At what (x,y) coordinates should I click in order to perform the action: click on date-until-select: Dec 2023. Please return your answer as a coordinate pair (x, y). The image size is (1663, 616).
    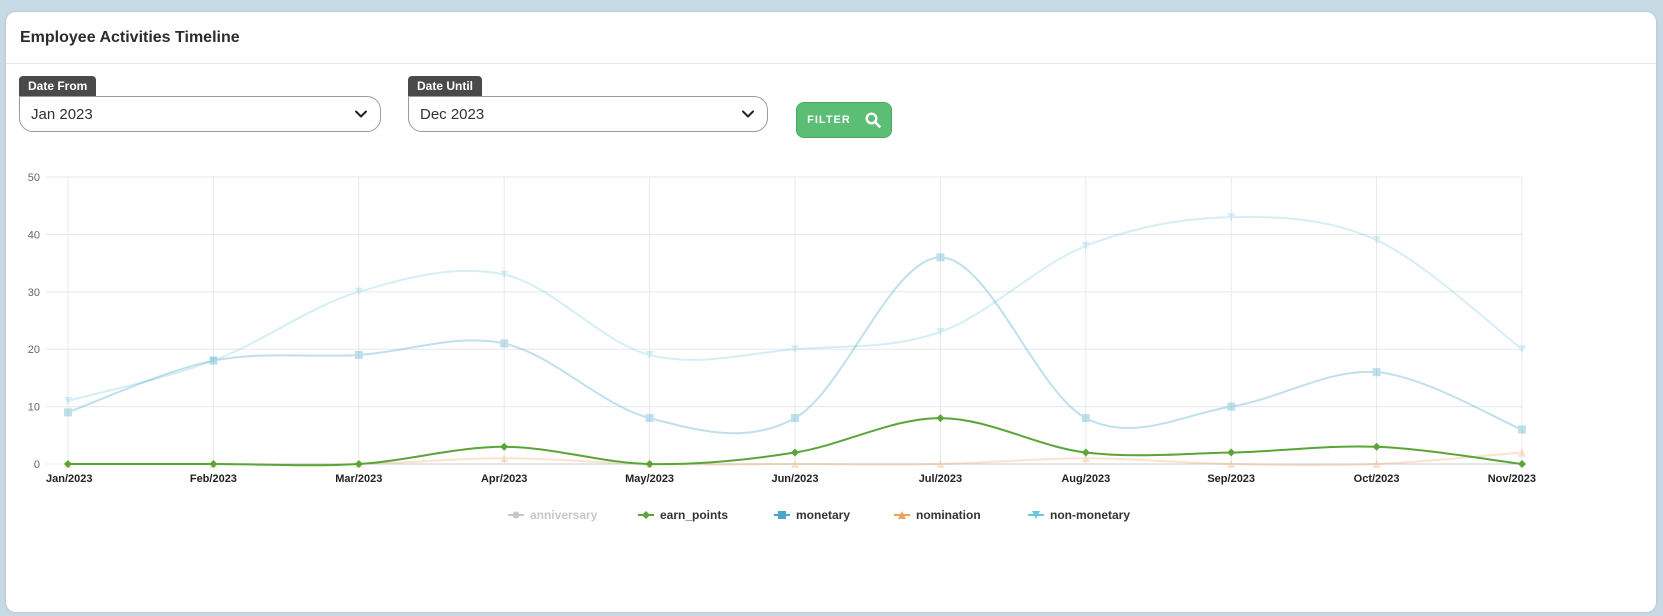
    Looking at the image, I should click on (588, 114).